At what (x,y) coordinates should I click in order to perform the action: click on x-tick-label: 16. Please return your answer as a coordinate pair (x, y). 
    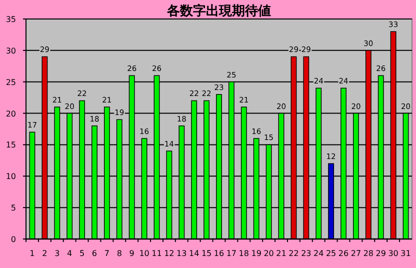
    Looking at the image, I should click on (219, 253).